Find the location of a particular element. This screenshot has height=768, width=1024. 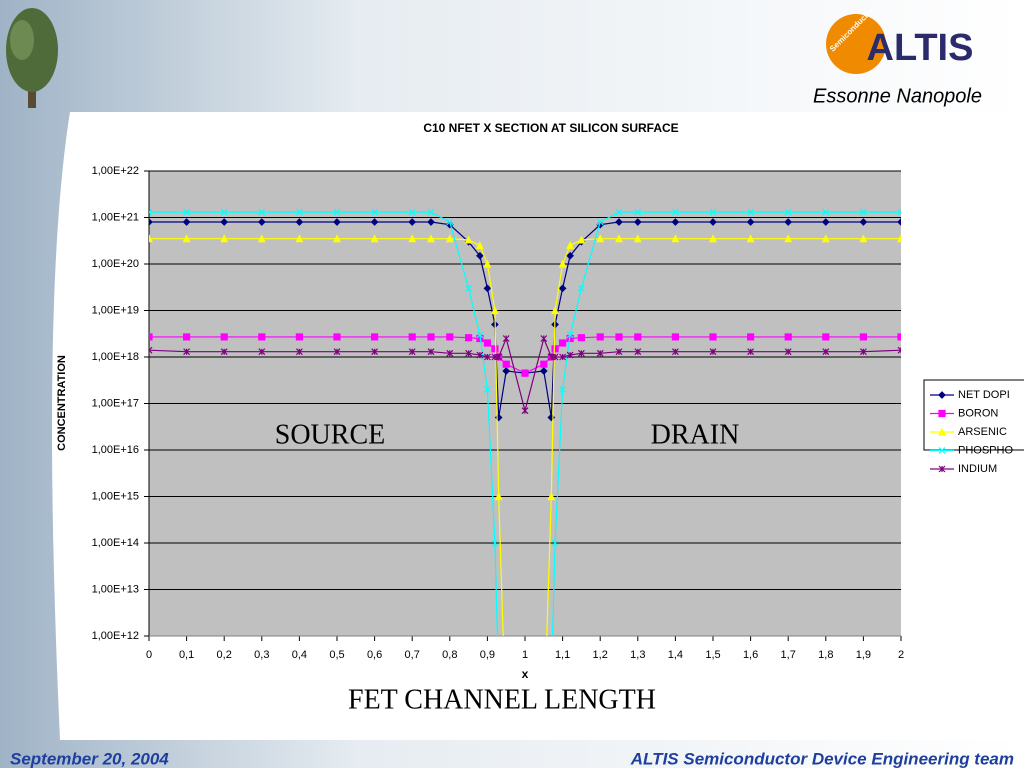

x-tick-label: 0,8 is located at coordinates (449, 655).